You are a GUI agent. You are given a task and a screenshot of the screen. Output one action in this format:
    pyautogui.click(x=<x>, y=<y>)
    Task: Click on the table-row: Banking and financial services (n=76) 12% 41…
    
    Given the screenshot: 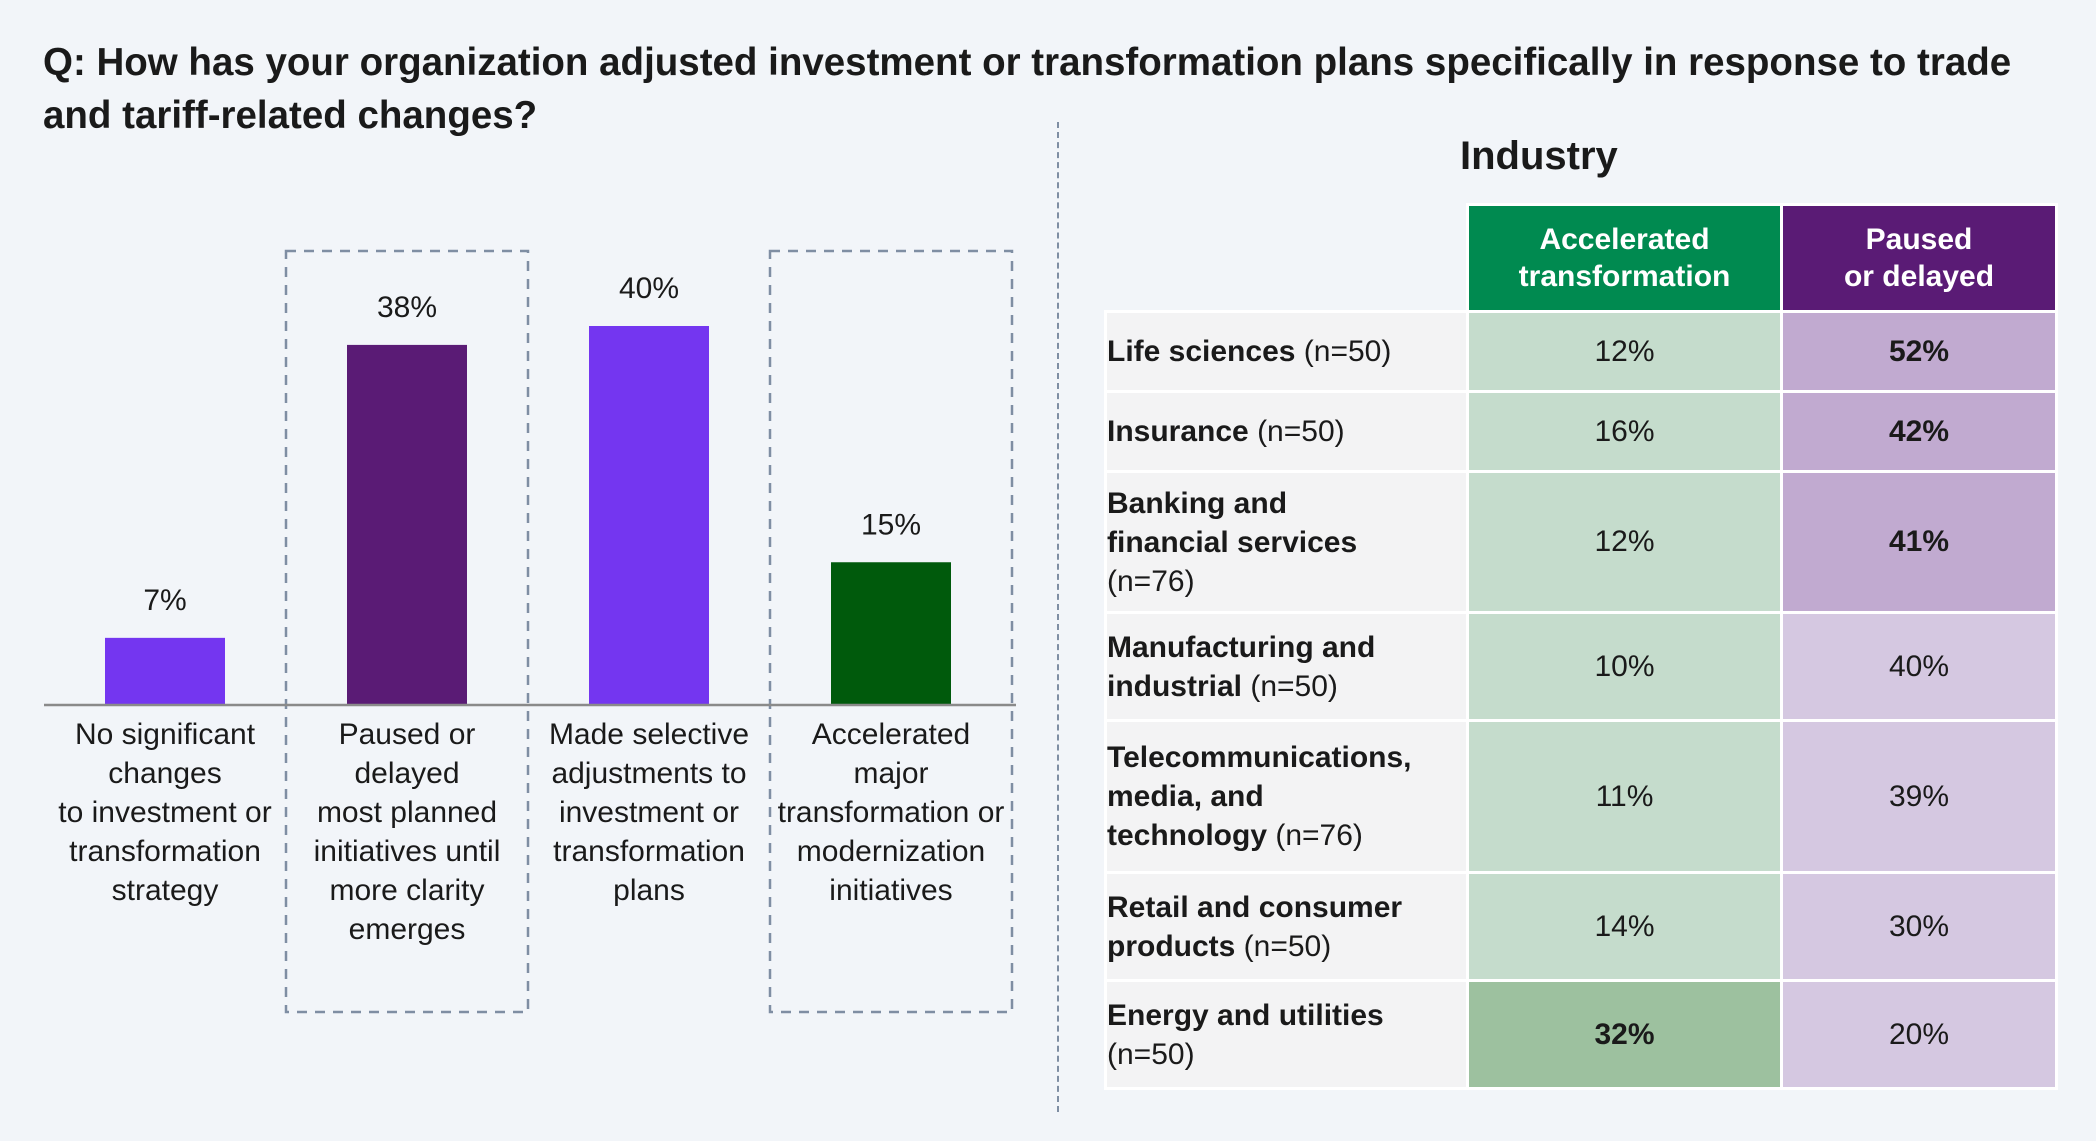 What is the action you would take?
    pyautogui.click(x=1581, y=542)
    